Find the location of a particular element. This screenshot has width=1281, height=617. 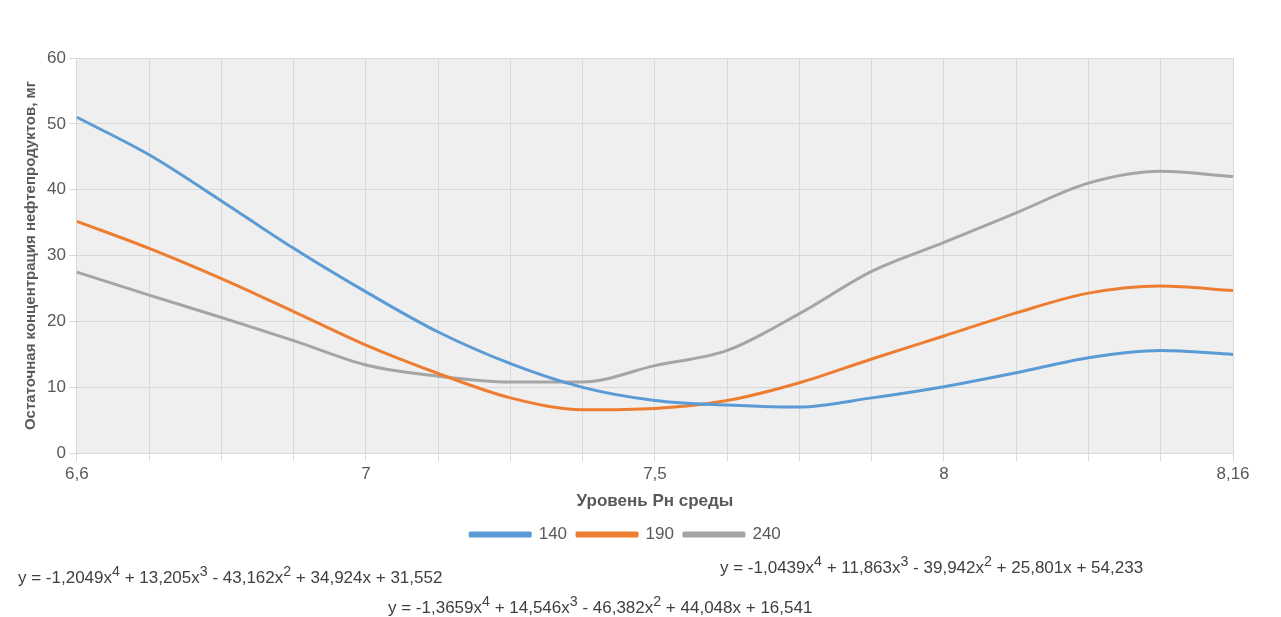

legend-label: 140 is located at coordinates (553, 534).